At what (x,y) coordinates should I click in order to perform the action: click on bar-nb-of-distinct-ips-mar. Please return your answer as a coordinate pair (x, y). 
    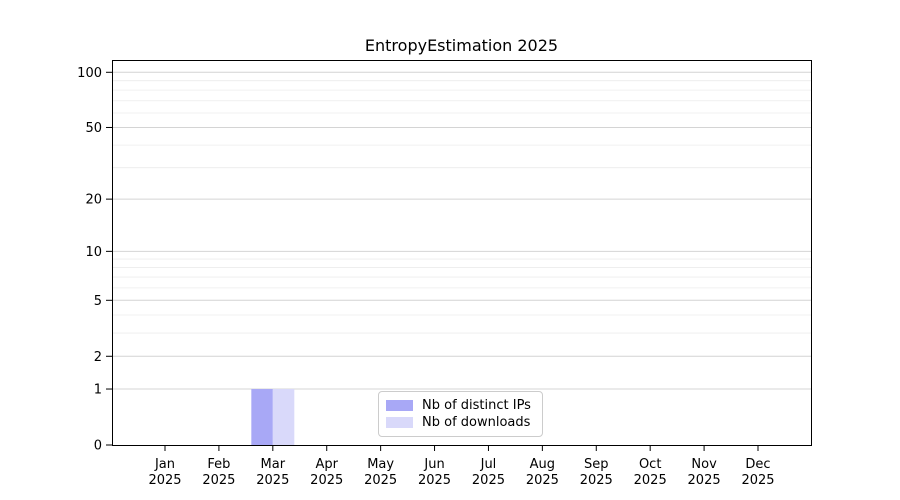
    Looking at the image, I should click on (262, 417).